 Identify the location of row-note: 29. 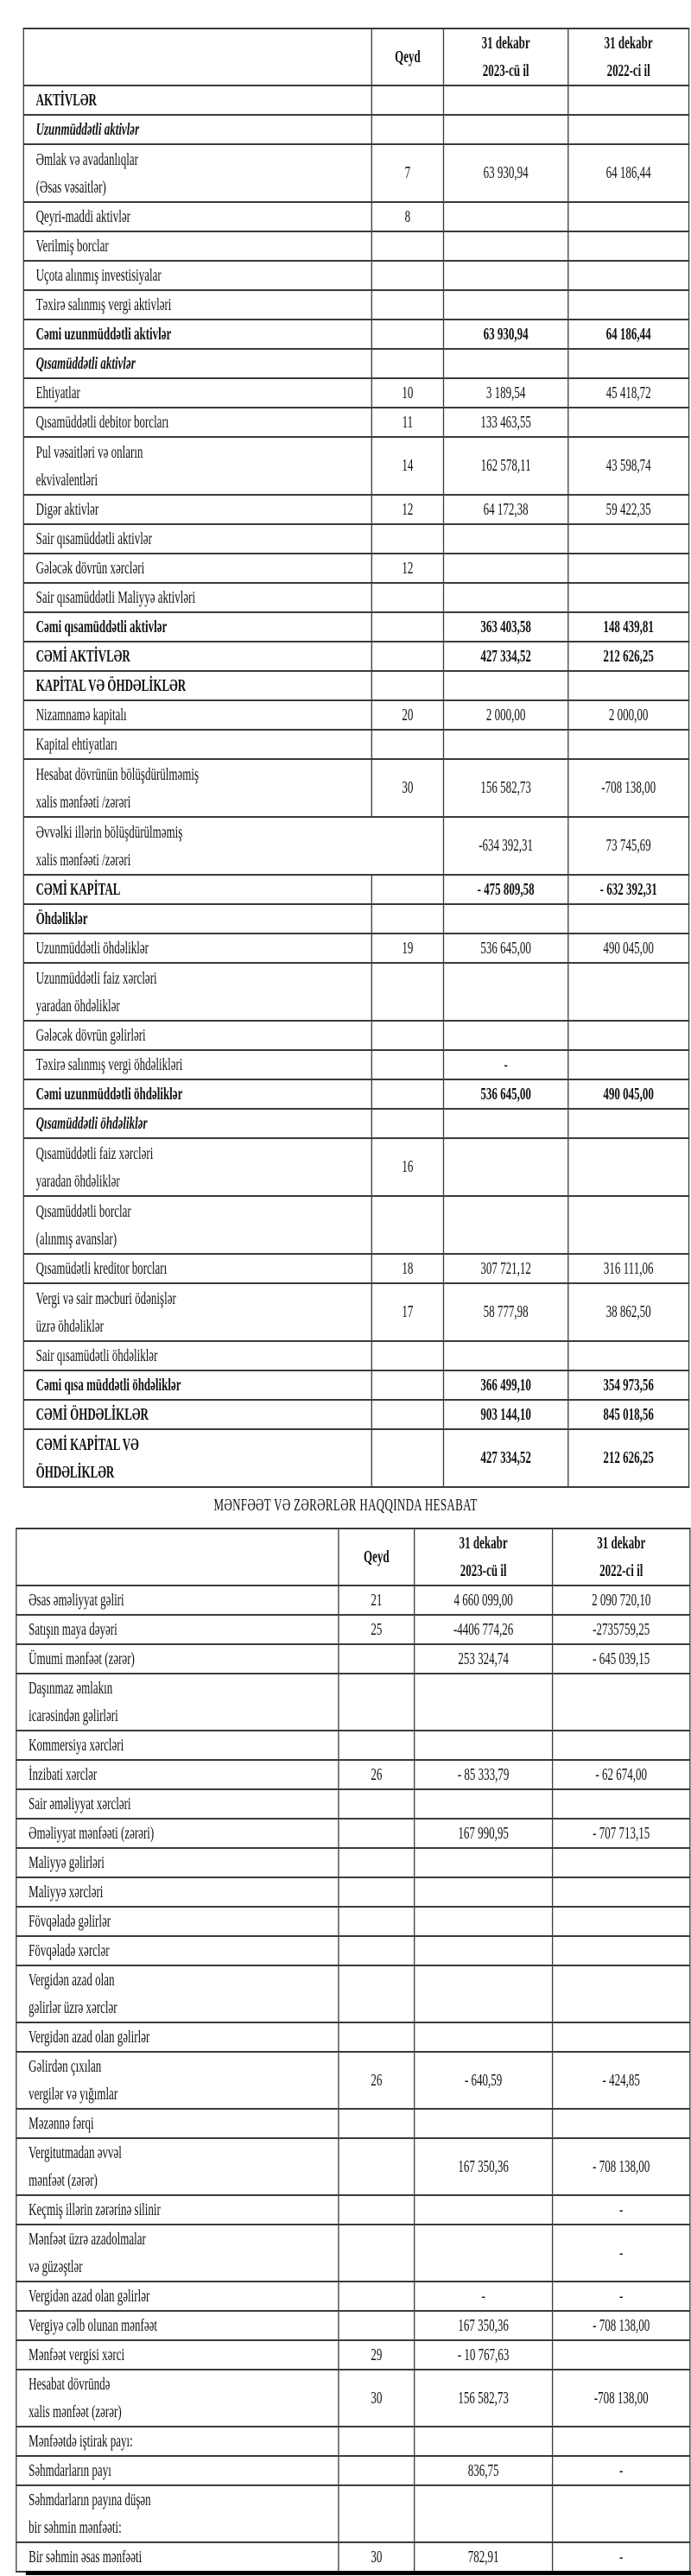
(376, 2354).